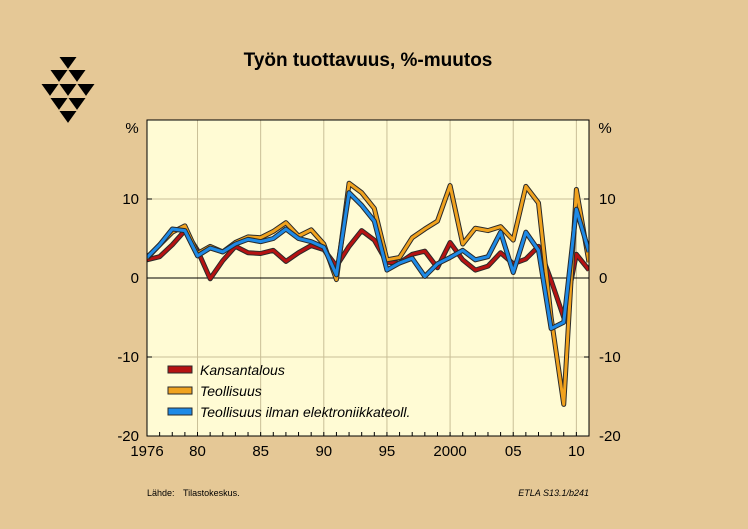 The image size is (748, 529). What do you see at coordinates (131, 128) in the screenshot?
I see `y-unit-left: %` at bounding box center [131, 128].